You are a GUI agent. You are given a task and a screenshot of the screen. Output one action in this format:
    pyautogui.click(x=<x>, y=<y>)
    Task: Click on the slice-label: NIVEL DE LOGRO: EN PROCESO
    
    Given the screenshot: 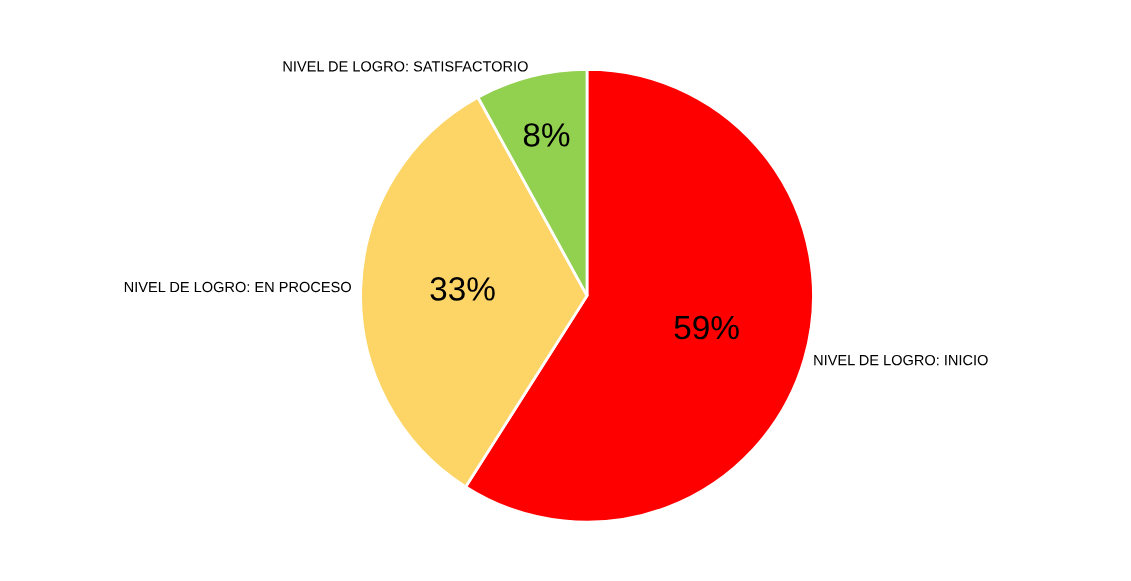 What is the action you would take?
    pyautogui.click(x=237, y=287)
    